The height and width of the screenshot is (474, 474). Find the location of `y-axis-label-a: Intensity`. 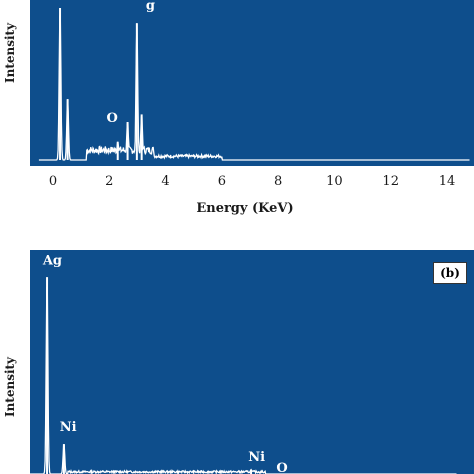

y-axis-label-a: Intensity is located at coordinates (10, 52).